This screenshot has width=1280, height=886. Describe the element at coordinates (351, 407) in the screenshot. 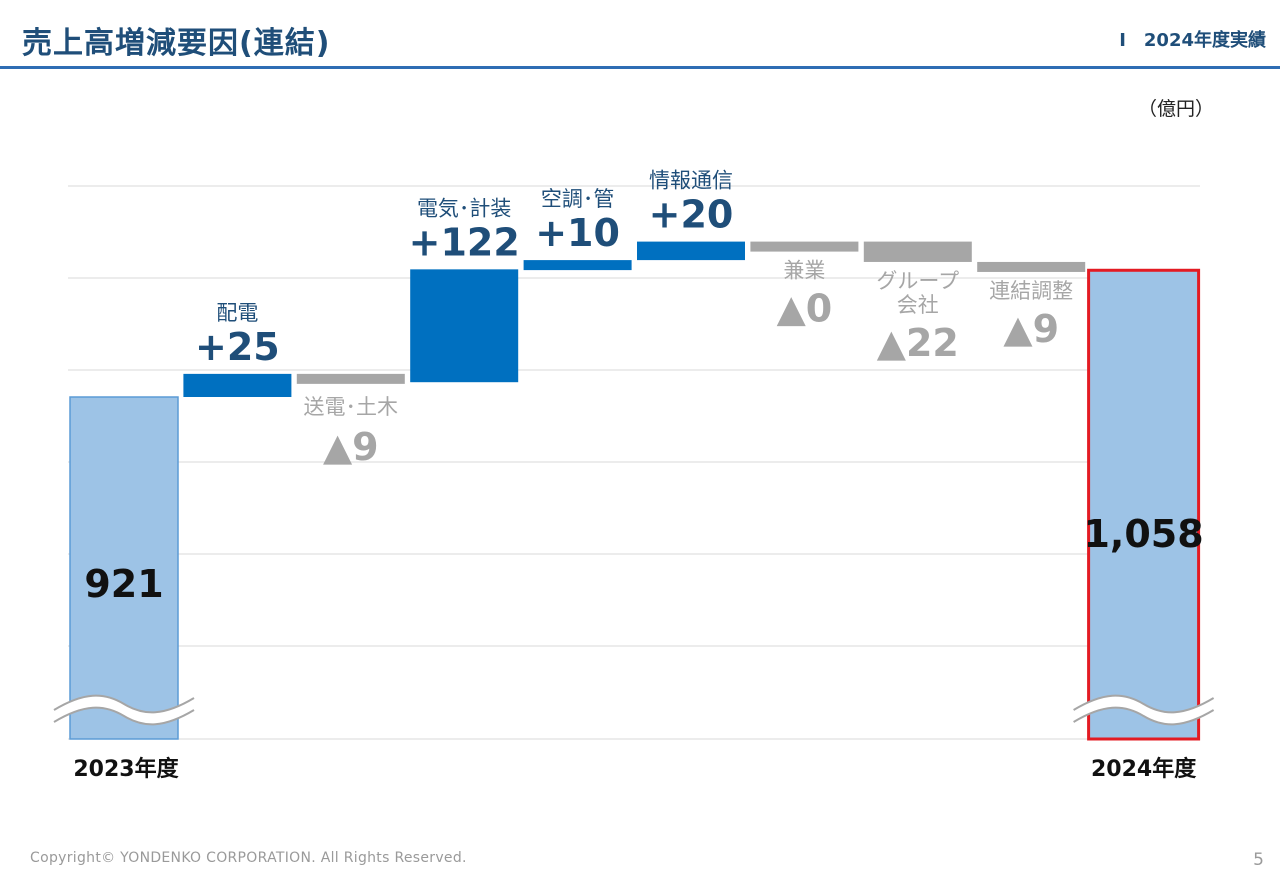

I see `step-name-label: 送電･土木` at that location.